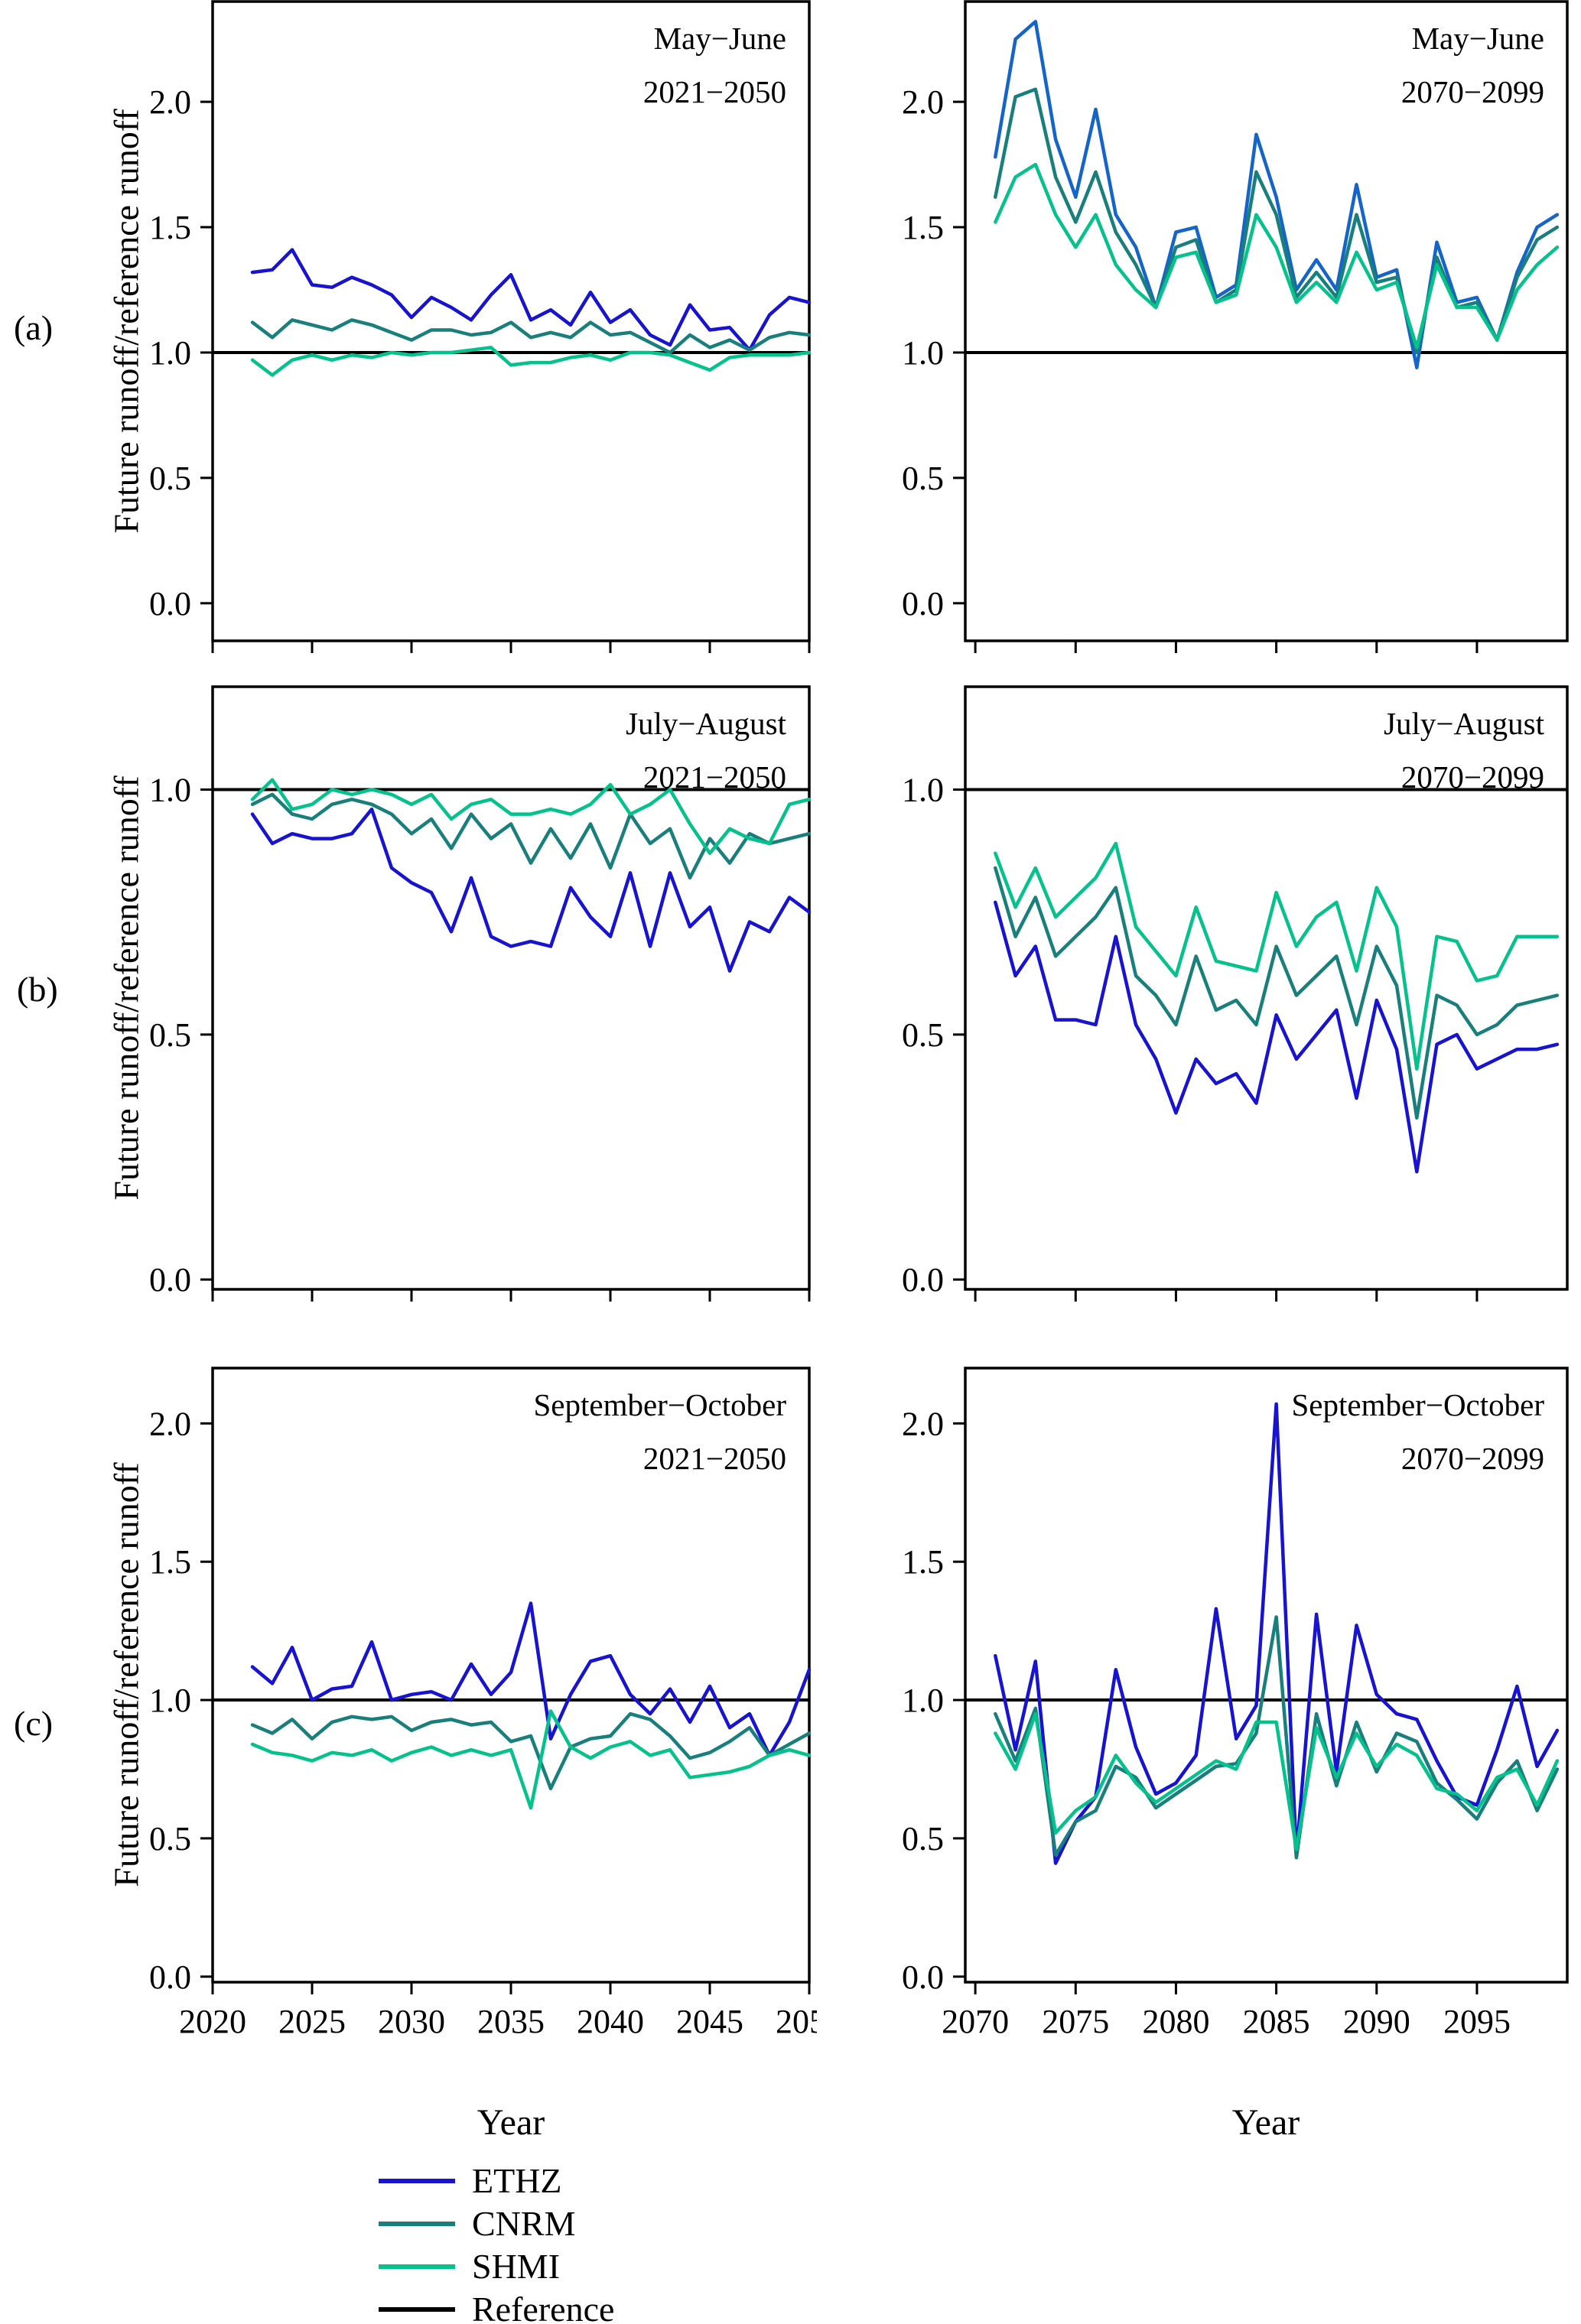 The image size is (1581, 2324). I want to click on legend-label: CNRM, so click(524, 2223).